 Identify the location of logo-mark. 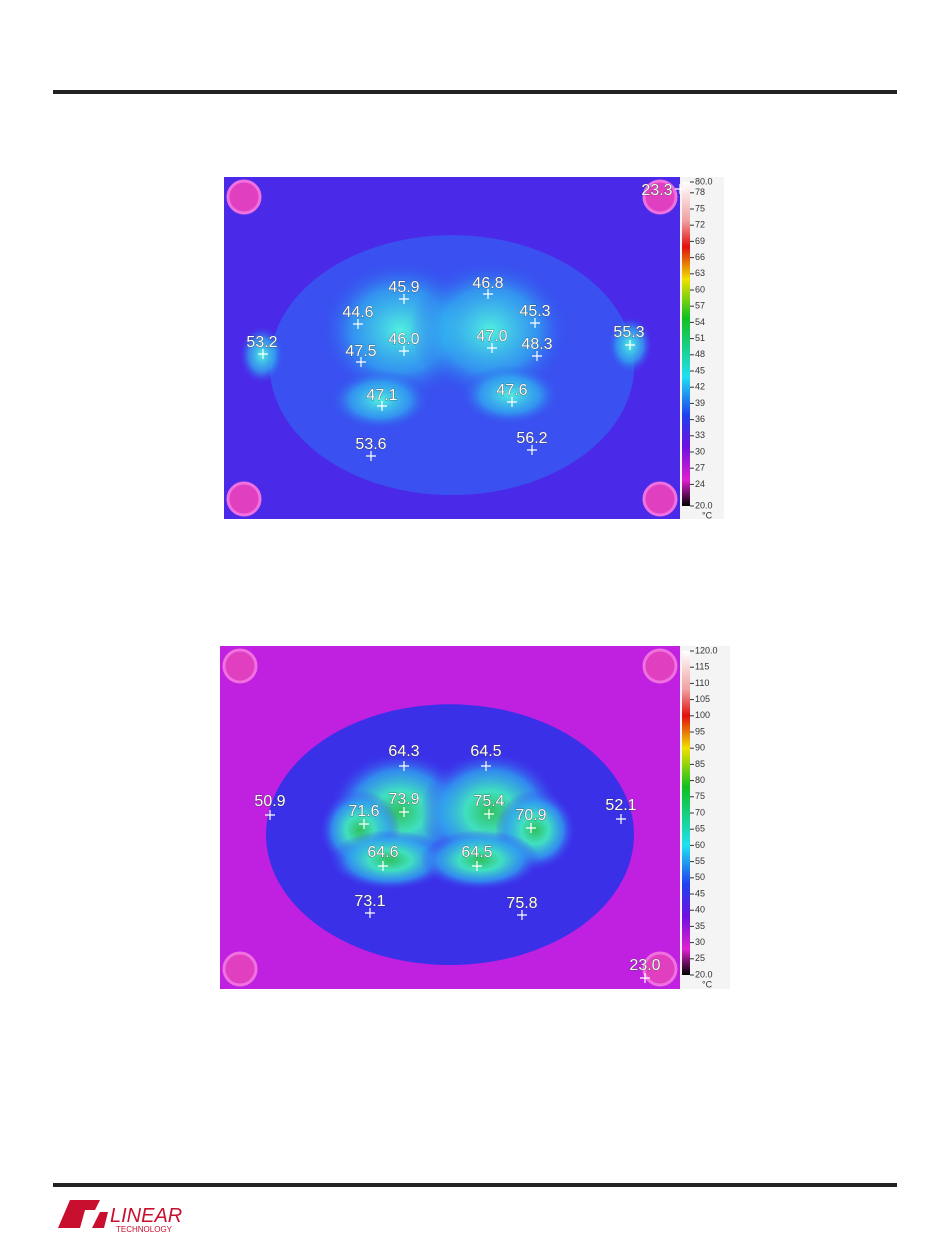
(83, 1214).